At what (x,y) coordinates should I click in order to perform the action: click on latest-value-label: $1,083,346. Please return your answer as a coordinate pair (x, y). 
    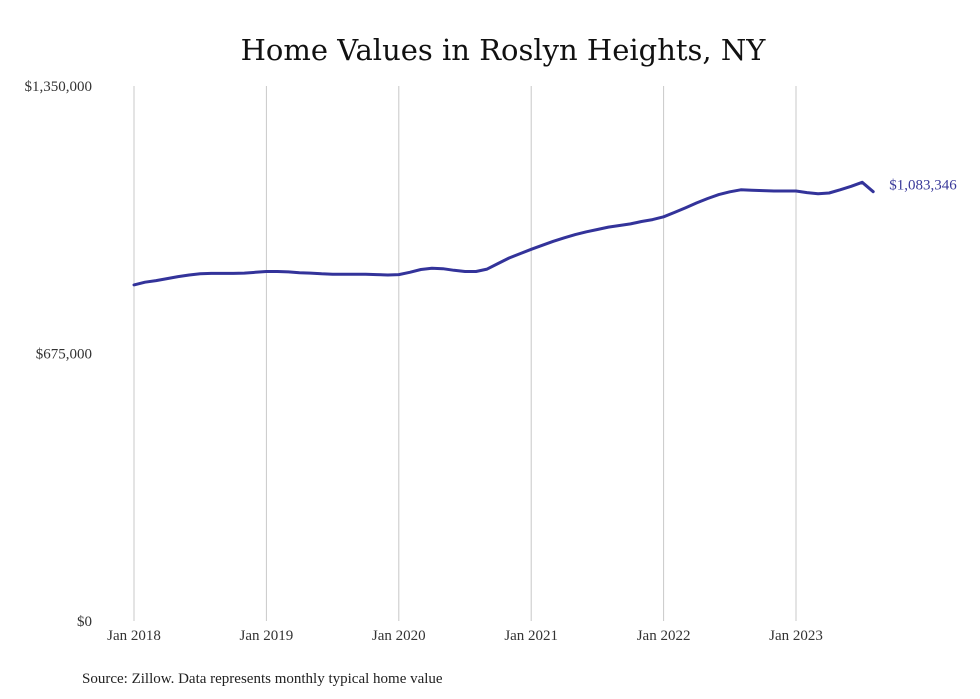
    Looking at the image, I should click on (923, 186).